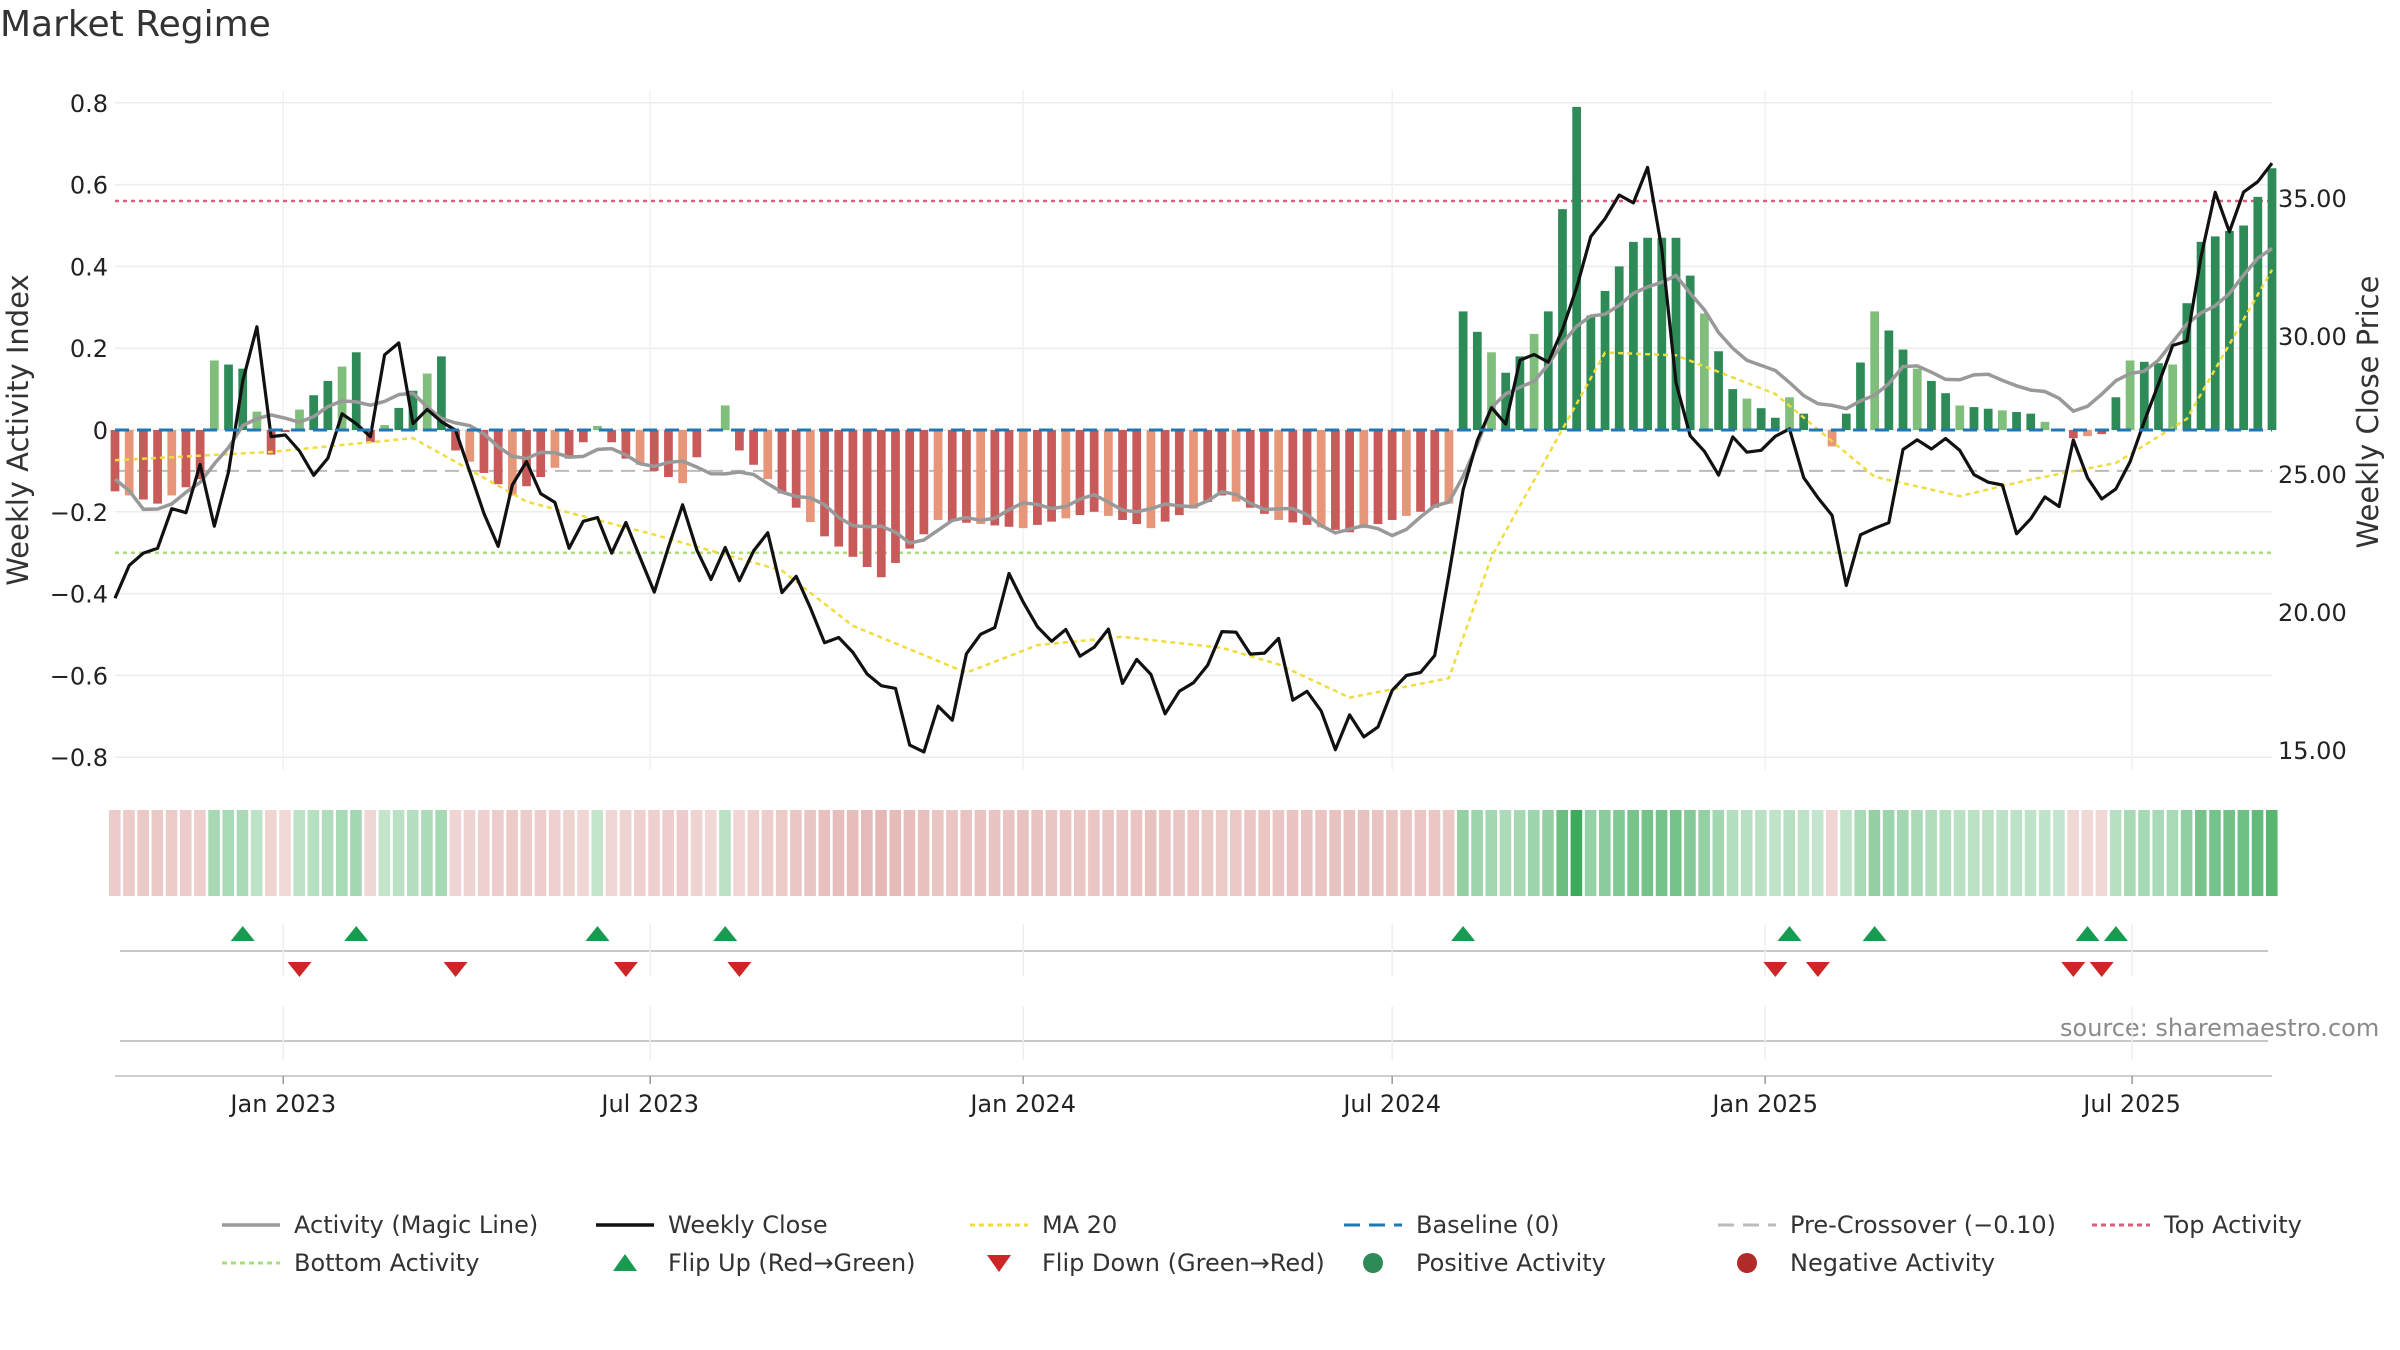  Describe the element at coordinates (1874, 933) in the screenshot. I see `flip-up-marker` at that location.